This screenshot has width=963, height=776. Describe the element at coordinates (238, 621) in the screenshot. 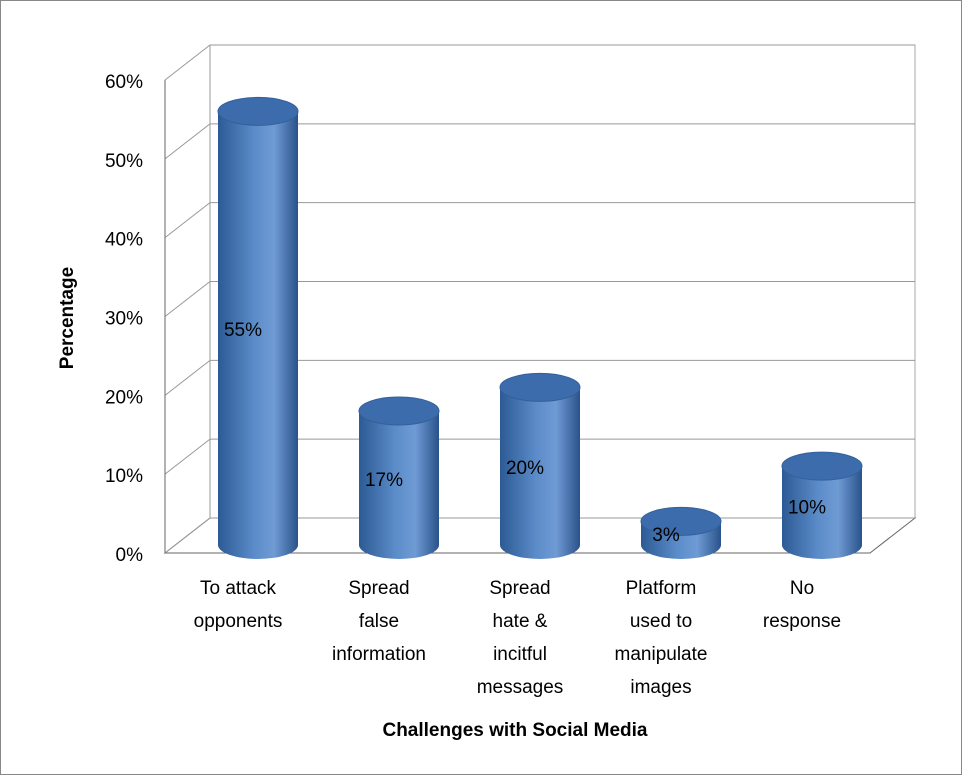

I see `x-tick-label: opponents` at that location.